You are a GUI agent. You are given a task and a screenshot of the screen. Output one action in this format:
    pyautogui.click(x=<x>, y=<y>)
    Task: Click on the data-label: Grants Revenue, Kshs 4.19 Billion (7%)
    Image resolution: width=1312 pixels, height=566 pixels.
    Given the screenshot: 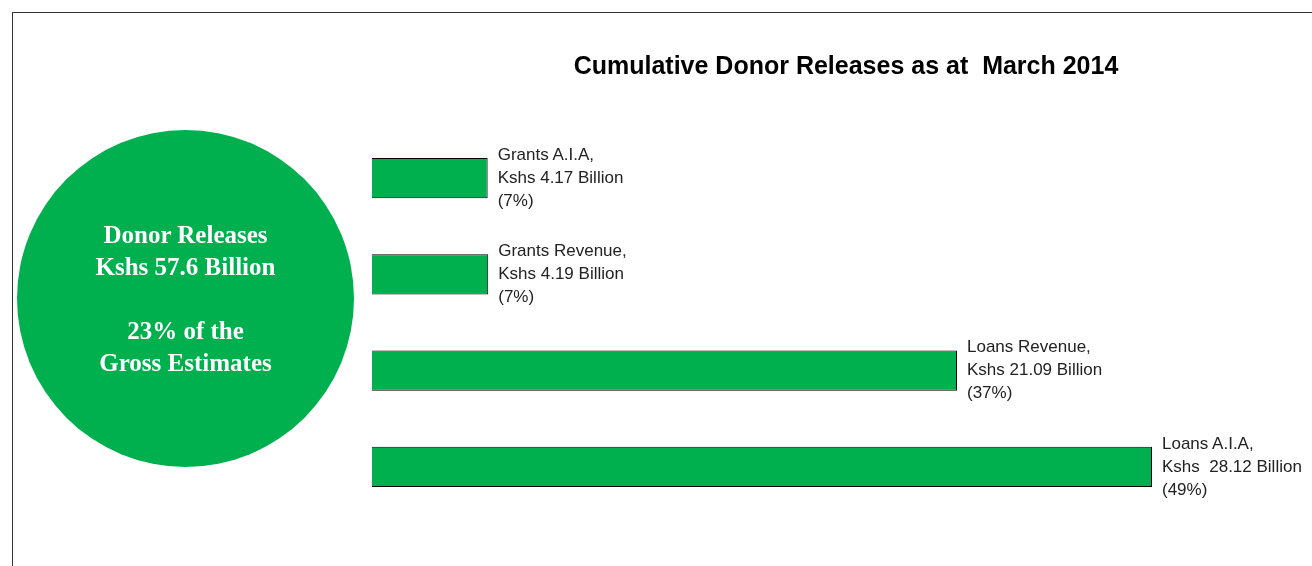 What is the action you would take?
    pyautogui.click(x=562, y=274)
    